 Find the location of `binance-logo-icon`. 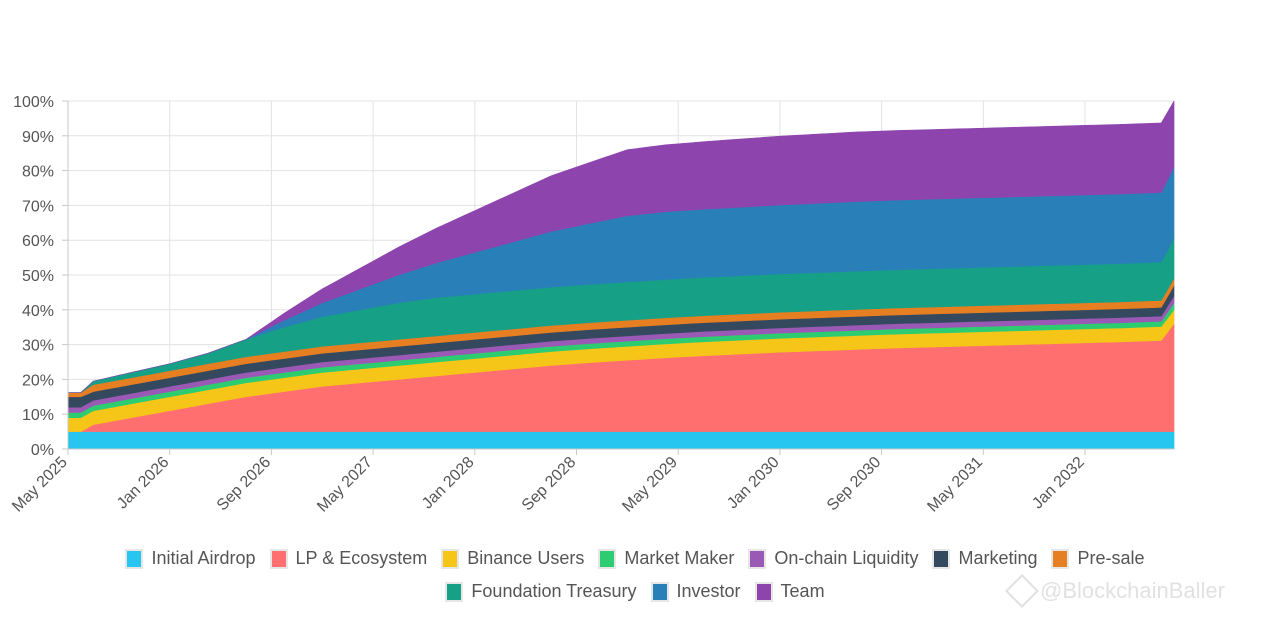

binance-logo-icon is located at coordinates (1022, 591).